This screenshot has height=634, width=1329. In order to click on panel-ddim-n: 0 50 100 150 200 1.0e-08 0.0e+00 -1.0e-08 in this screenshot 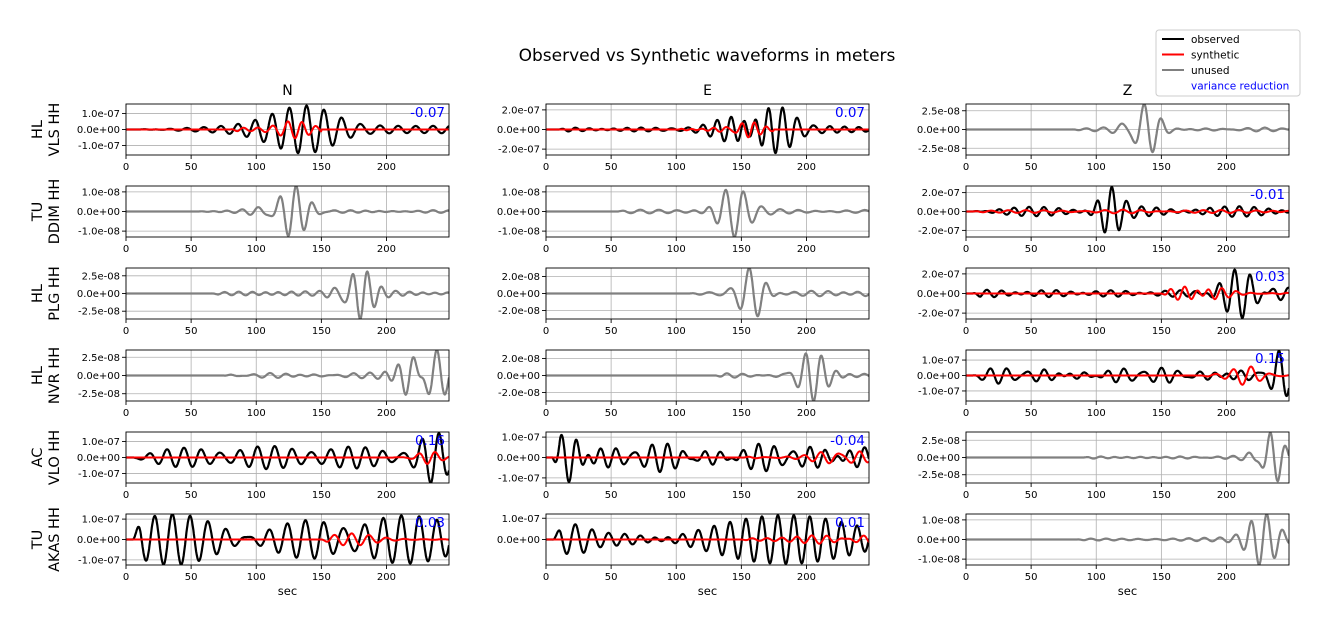, I will do `click(263, 220)`.